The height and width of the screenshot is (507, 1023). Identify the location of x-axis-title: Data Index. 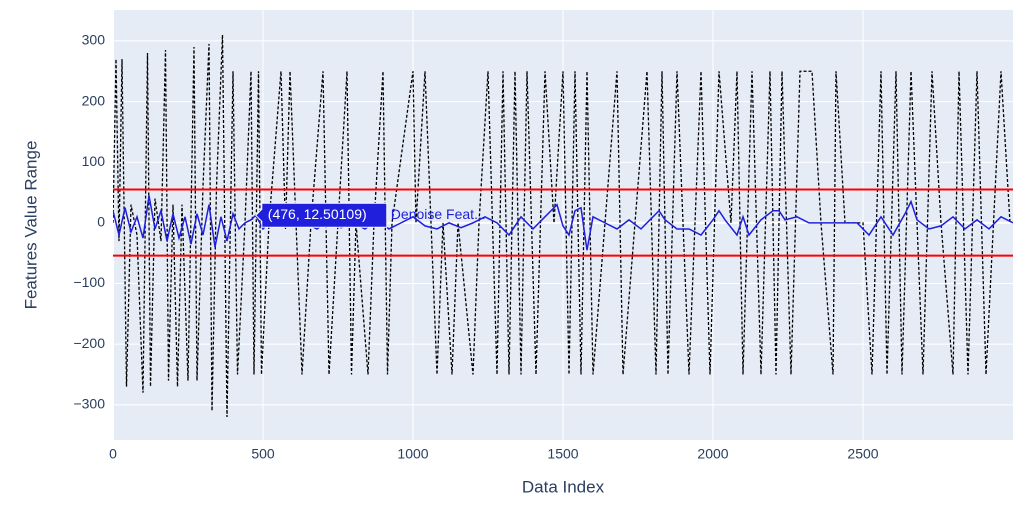
(563, 486).